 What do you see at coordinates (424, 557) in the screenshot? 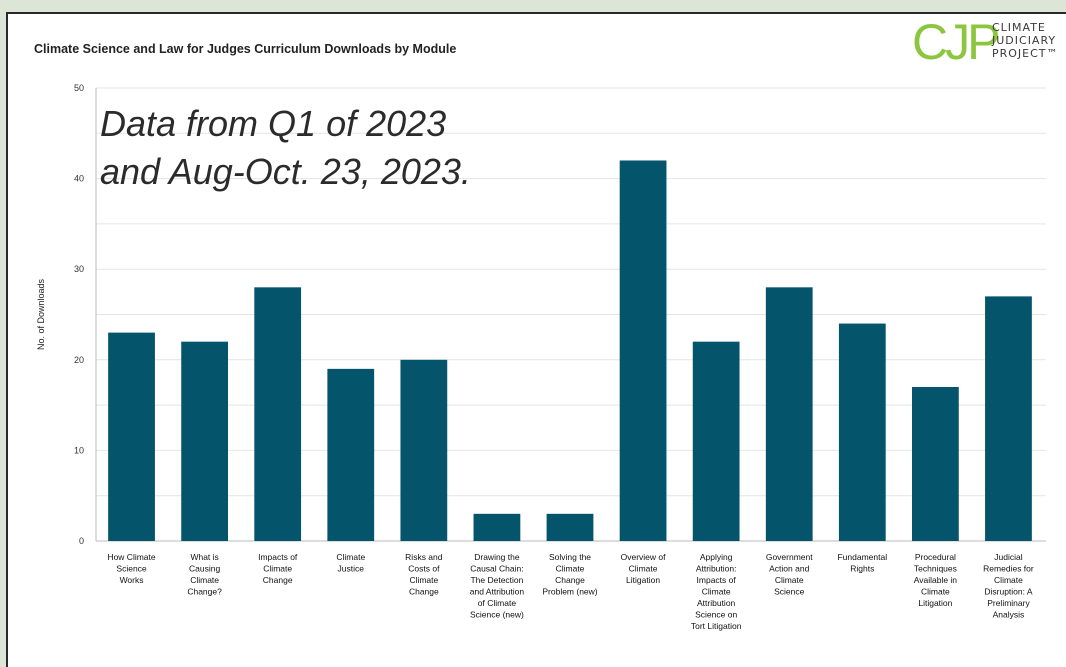
I see `x-tick-label-line: Risks and` at bounding box center [424, 557].